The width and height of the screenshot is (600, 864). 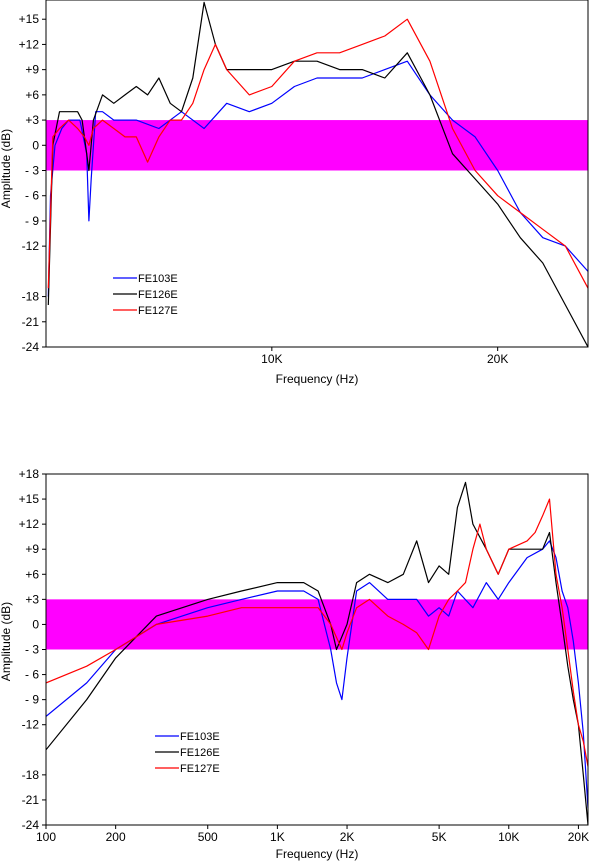 What do you see at coordinates (116, 837) in the screenshot?
I see `x-tick-label: 200` at bounding box center [116, 837].